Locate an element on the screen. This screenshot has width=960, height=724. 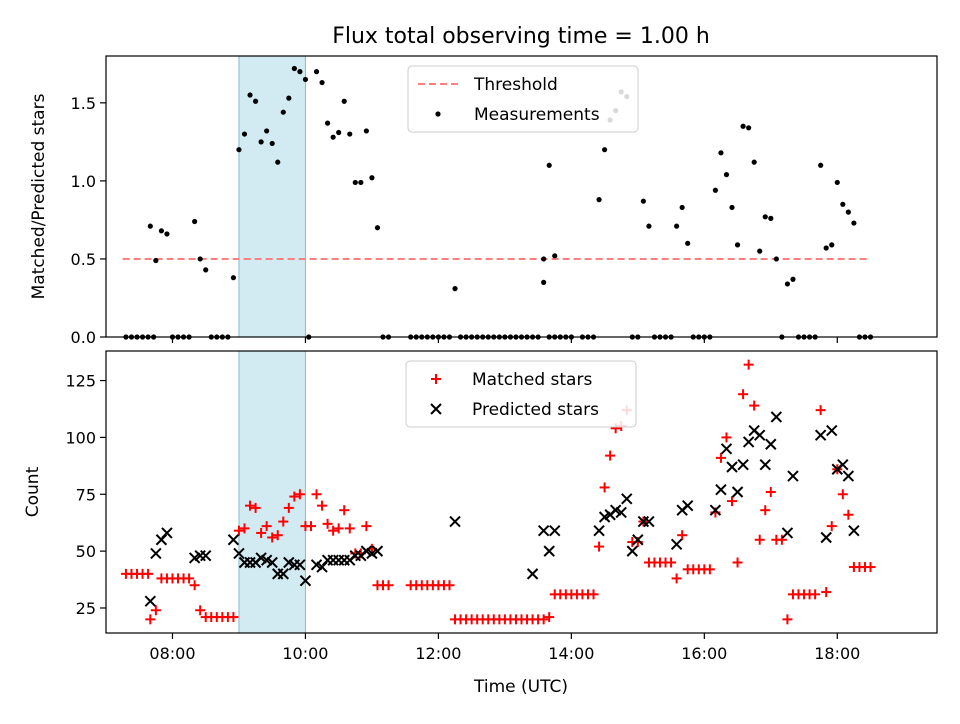
highlight-span is located at coordinates (272, 492).